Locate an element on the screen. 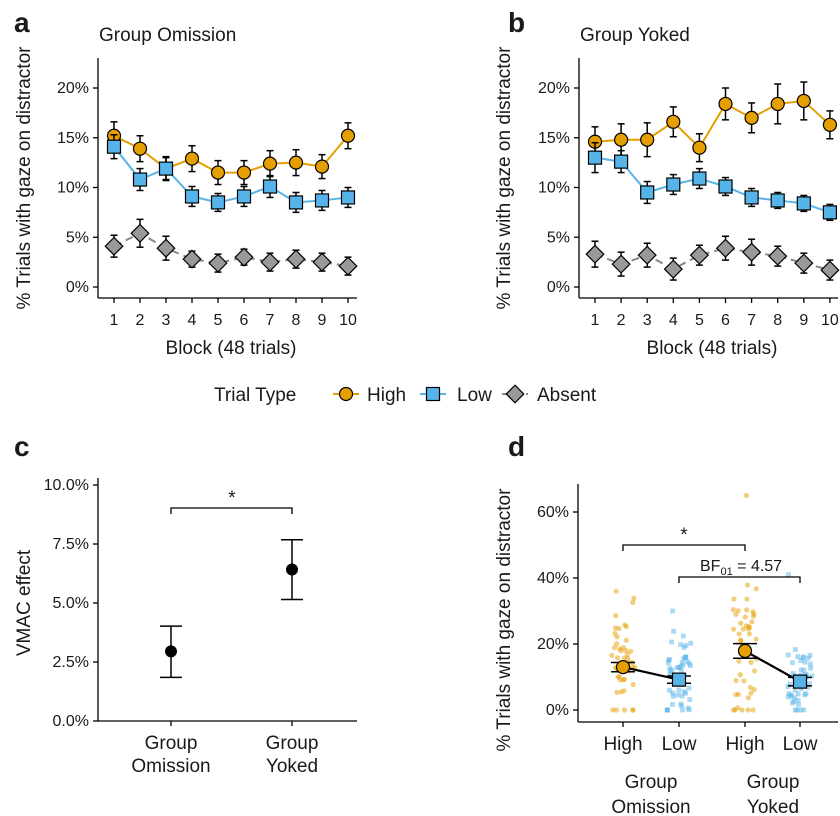 The image size is (840, 816). x-tick-label-line: Yoked is located at coordinates (292, 766).